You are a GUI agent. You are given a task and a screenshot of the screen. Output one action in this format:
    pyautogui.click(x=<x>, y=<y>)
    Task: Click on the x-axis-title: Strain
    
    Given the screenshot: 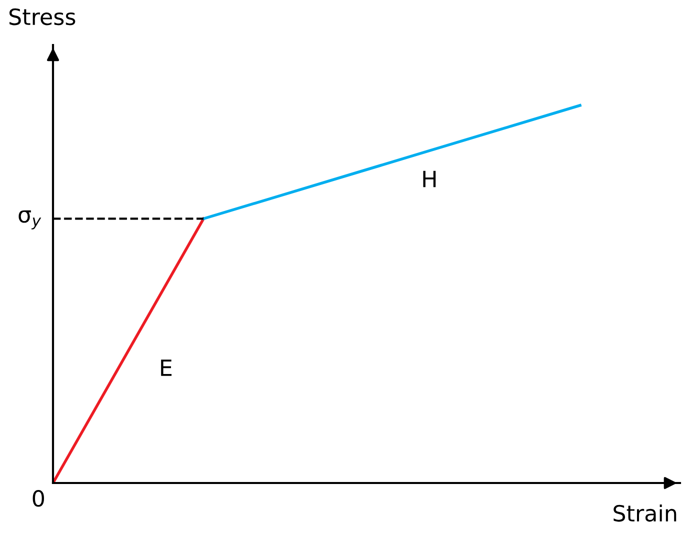 What is the action you would take?
    pyautogui.click(x=645, y=513)
    